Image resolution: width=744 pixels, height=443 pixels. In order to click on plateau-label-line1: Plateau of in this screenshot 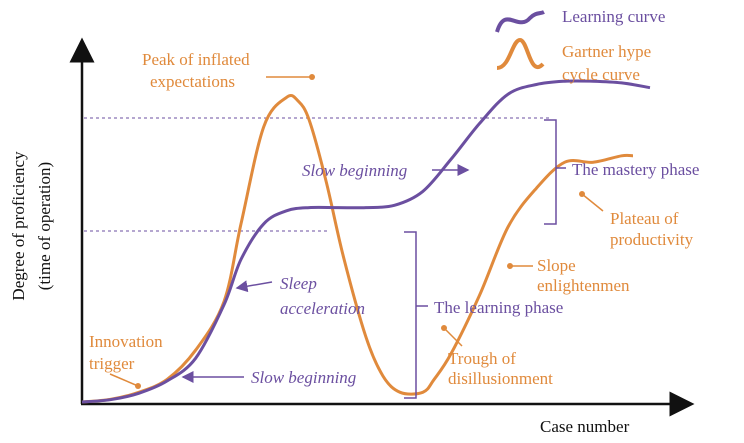, I will do `click(644, 218)`.